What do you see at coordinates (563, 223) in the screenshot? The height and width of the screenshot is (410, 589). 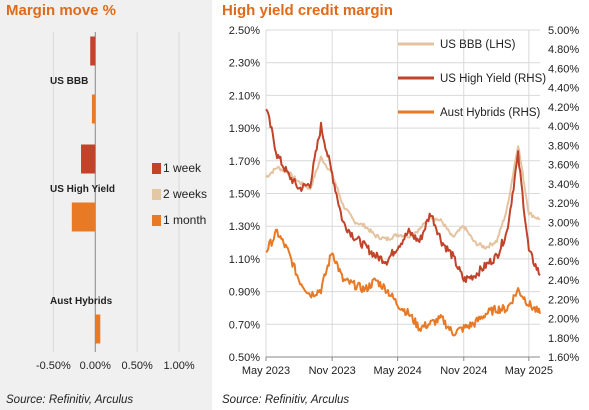 I see `right-y-tick-label: 3.00%` at bounding box center [563, 223].